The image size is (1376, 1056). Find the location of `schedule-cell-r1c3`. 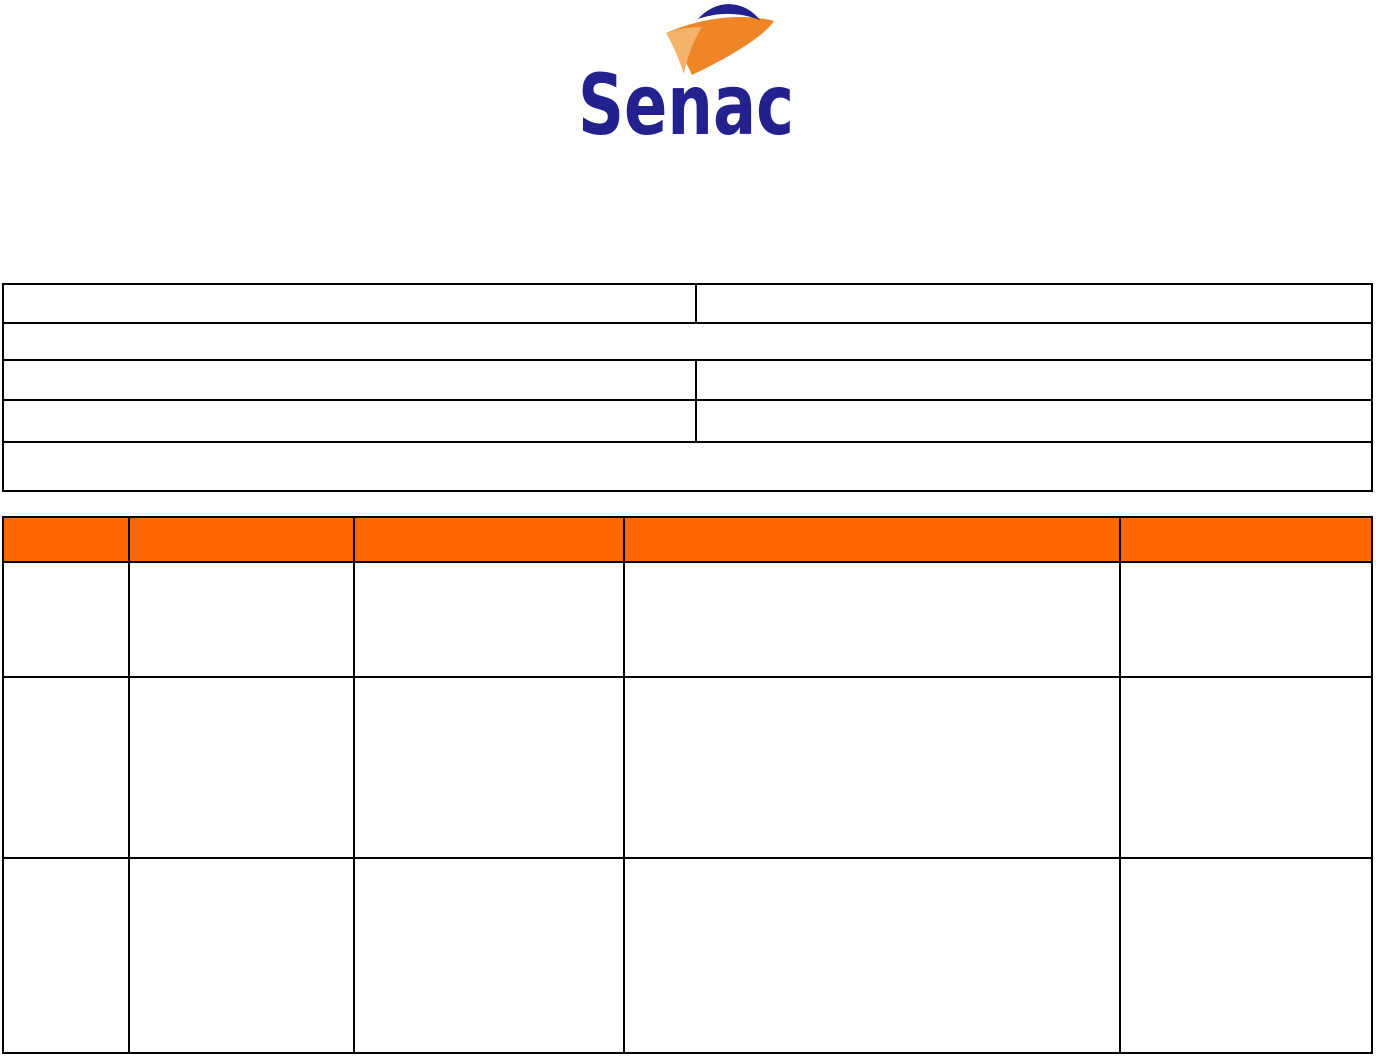

schedule-cell-r1c3 is located at coordinates (489, 619).